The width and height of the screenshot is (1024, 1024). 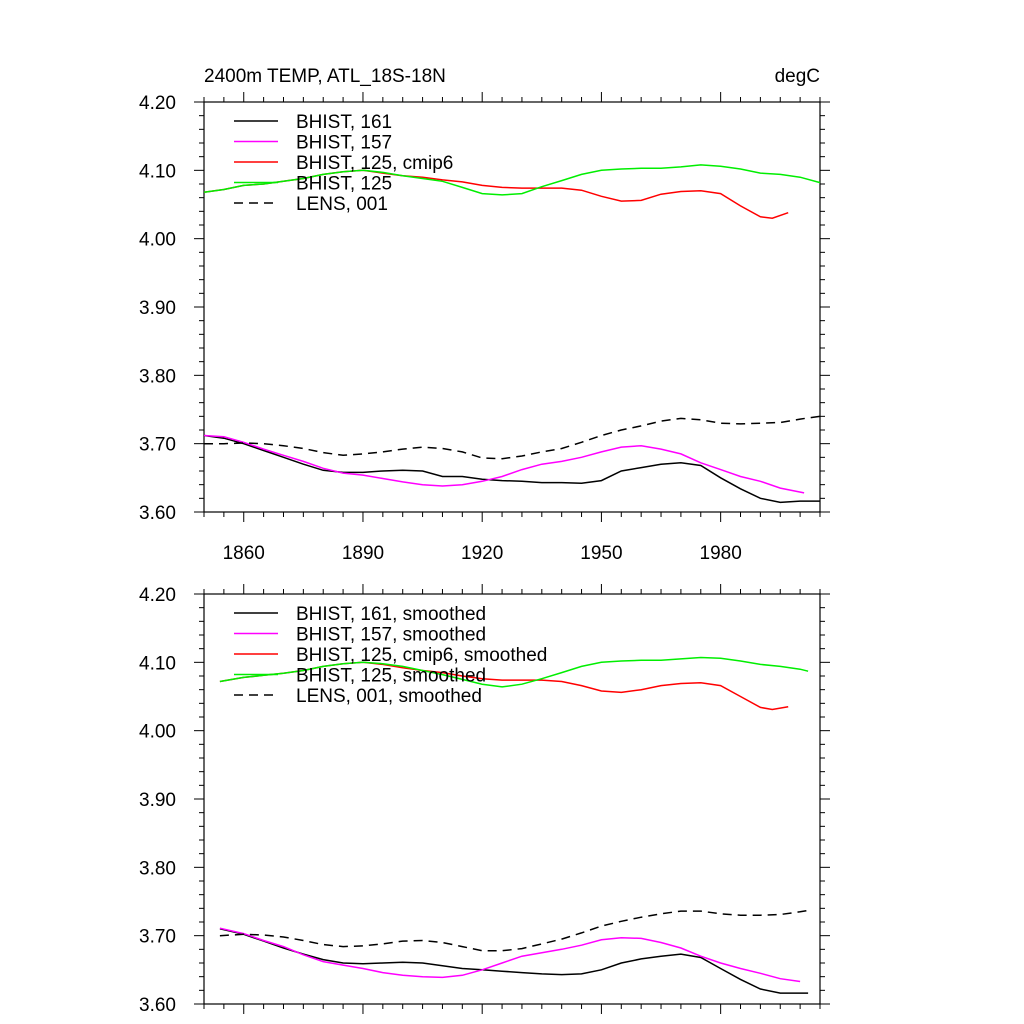 What do you see at coordinates (601, 553) in the screenshot?
I see `x-tick-label: 1950` at bounding box center [601, 553].